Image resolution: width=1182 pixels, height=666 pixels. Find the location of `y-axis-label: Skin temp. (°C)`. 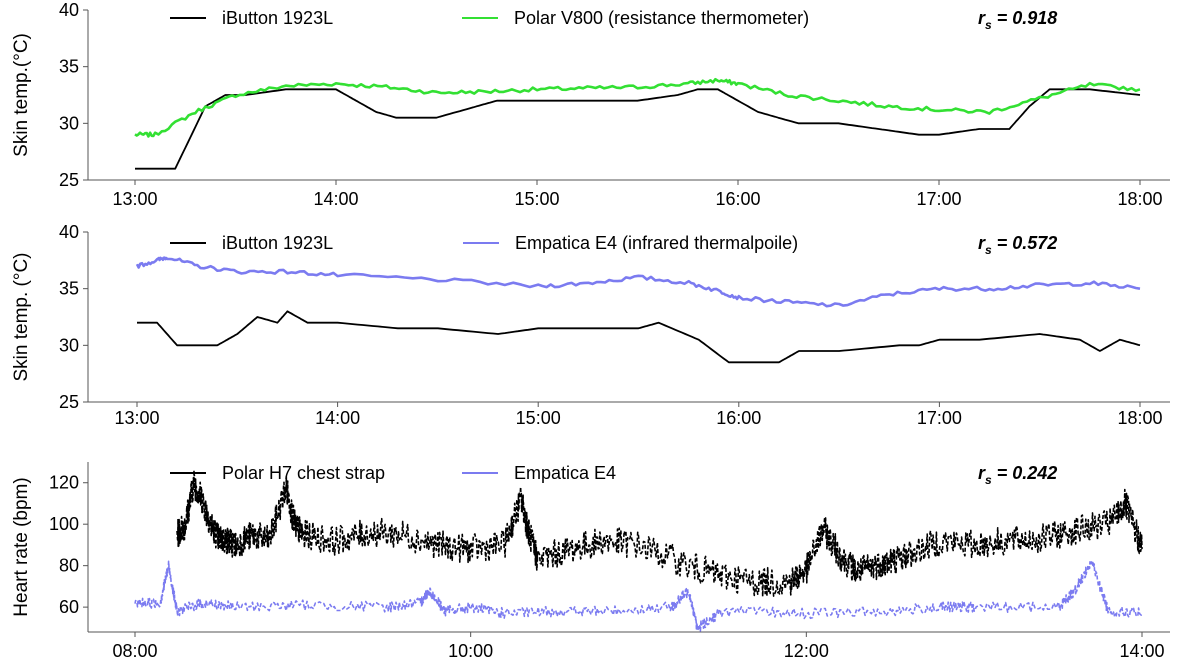

y-axis-label: Skin temp. (°C) is located at coordinates (21, 316).